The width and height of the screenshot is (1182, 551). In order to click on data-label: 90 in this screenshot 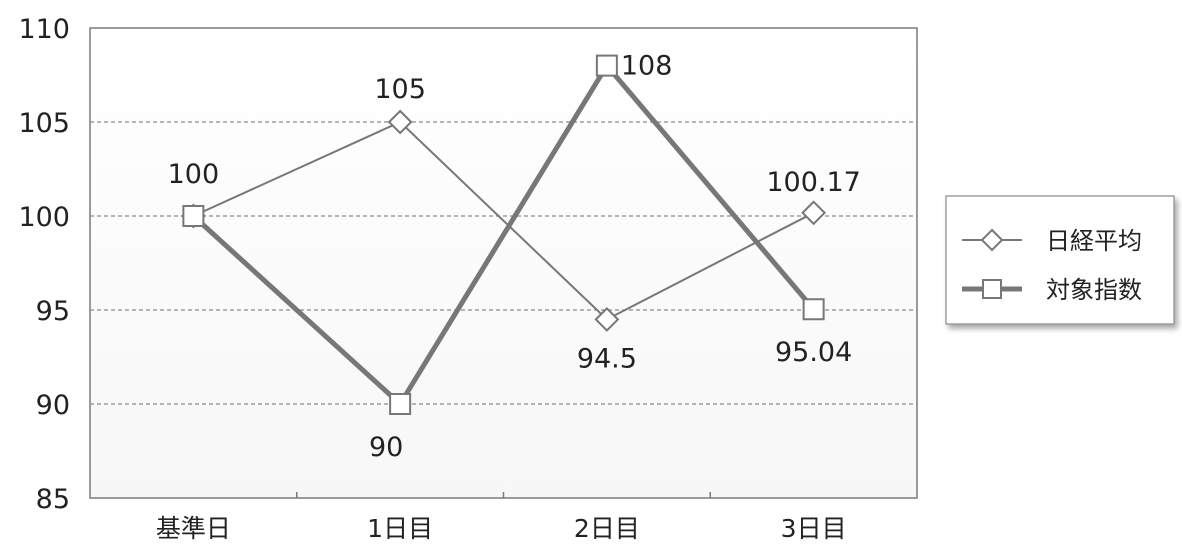, I will do `click(386, 447)`.